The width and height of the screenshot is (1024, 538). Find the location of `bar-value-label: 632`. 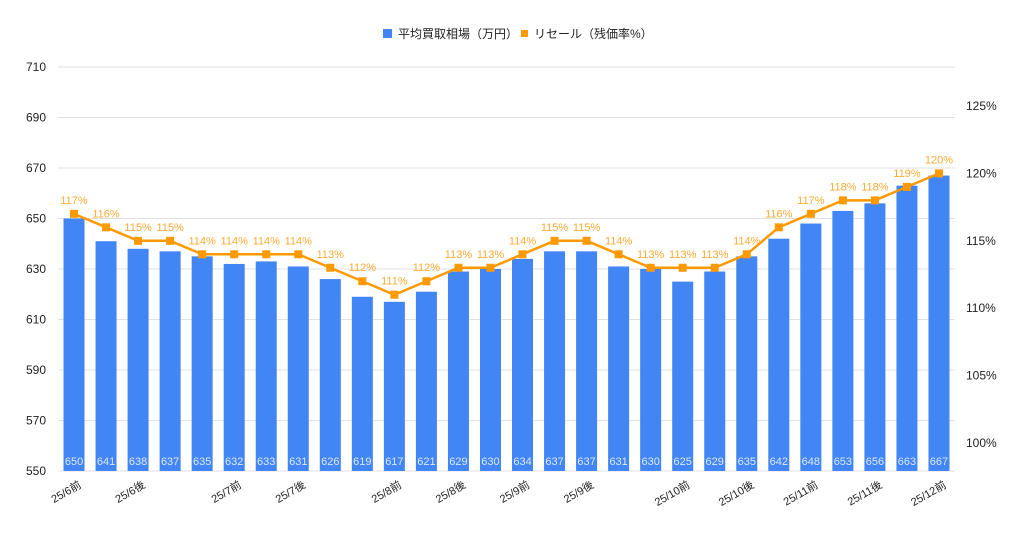

bar-value-label: 632 is located at coordinates (234, 462).